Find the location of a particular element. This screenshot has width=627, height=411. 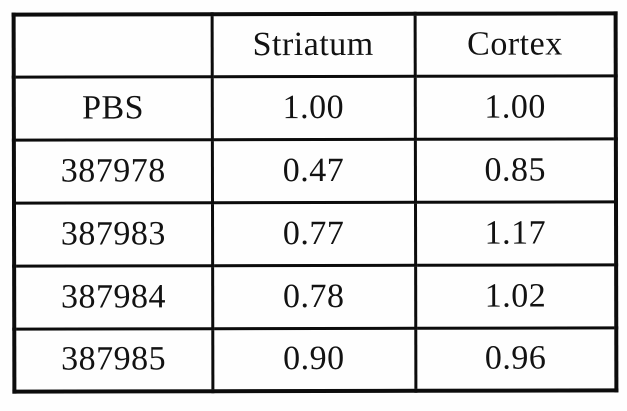

column-header-striatum: Striatum is located at coordinates (313, 45).